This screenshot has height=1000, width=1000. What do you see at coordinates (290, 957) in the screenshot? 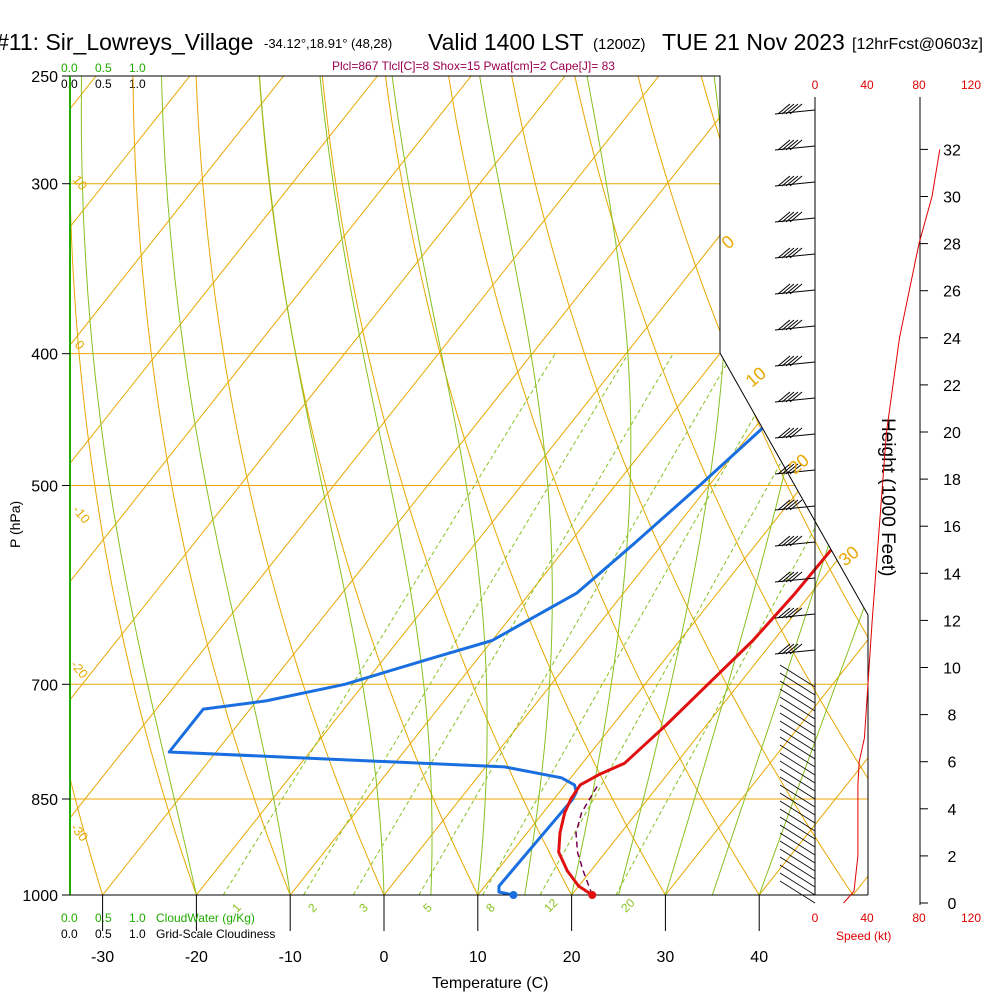
I see `temperature-tick-label: -10` at bounding box center [290, 957].